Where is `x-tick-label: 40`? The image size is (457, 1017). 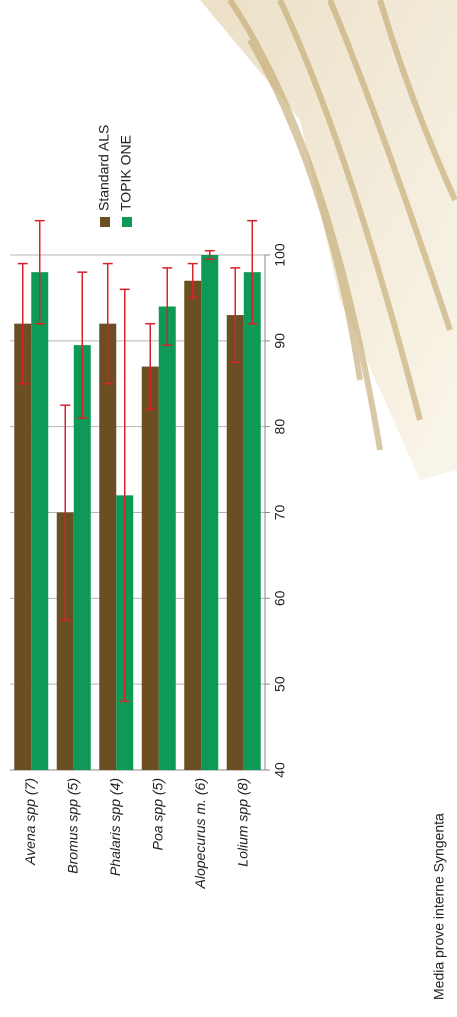
x-tick-label: 40 is located at coordinates (280, 770).